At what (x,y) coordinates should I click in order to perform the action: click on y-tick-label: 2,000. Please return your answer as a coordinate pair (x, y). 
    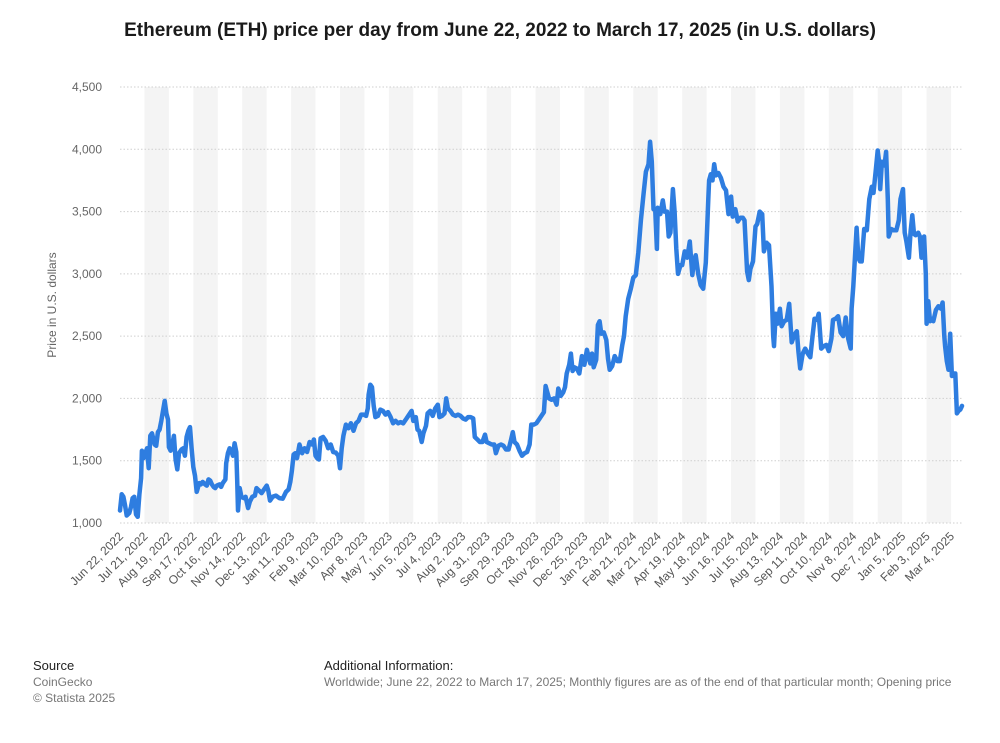
    Looking at the image, I should click on (87, 398).